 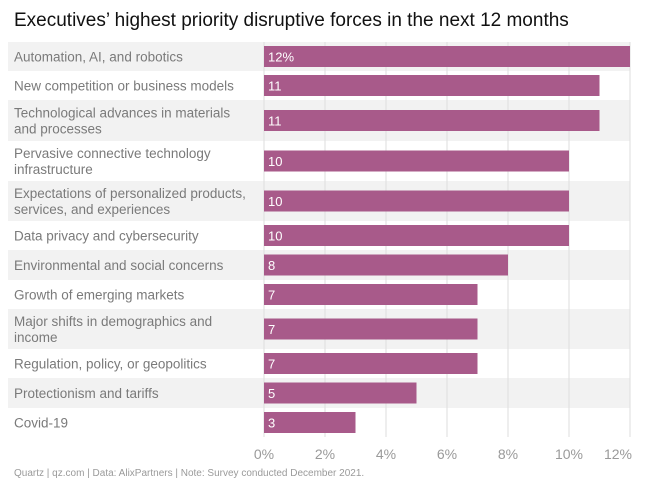 I want to click on category-label-line: New competition or business models, so click(x=124, y=86).